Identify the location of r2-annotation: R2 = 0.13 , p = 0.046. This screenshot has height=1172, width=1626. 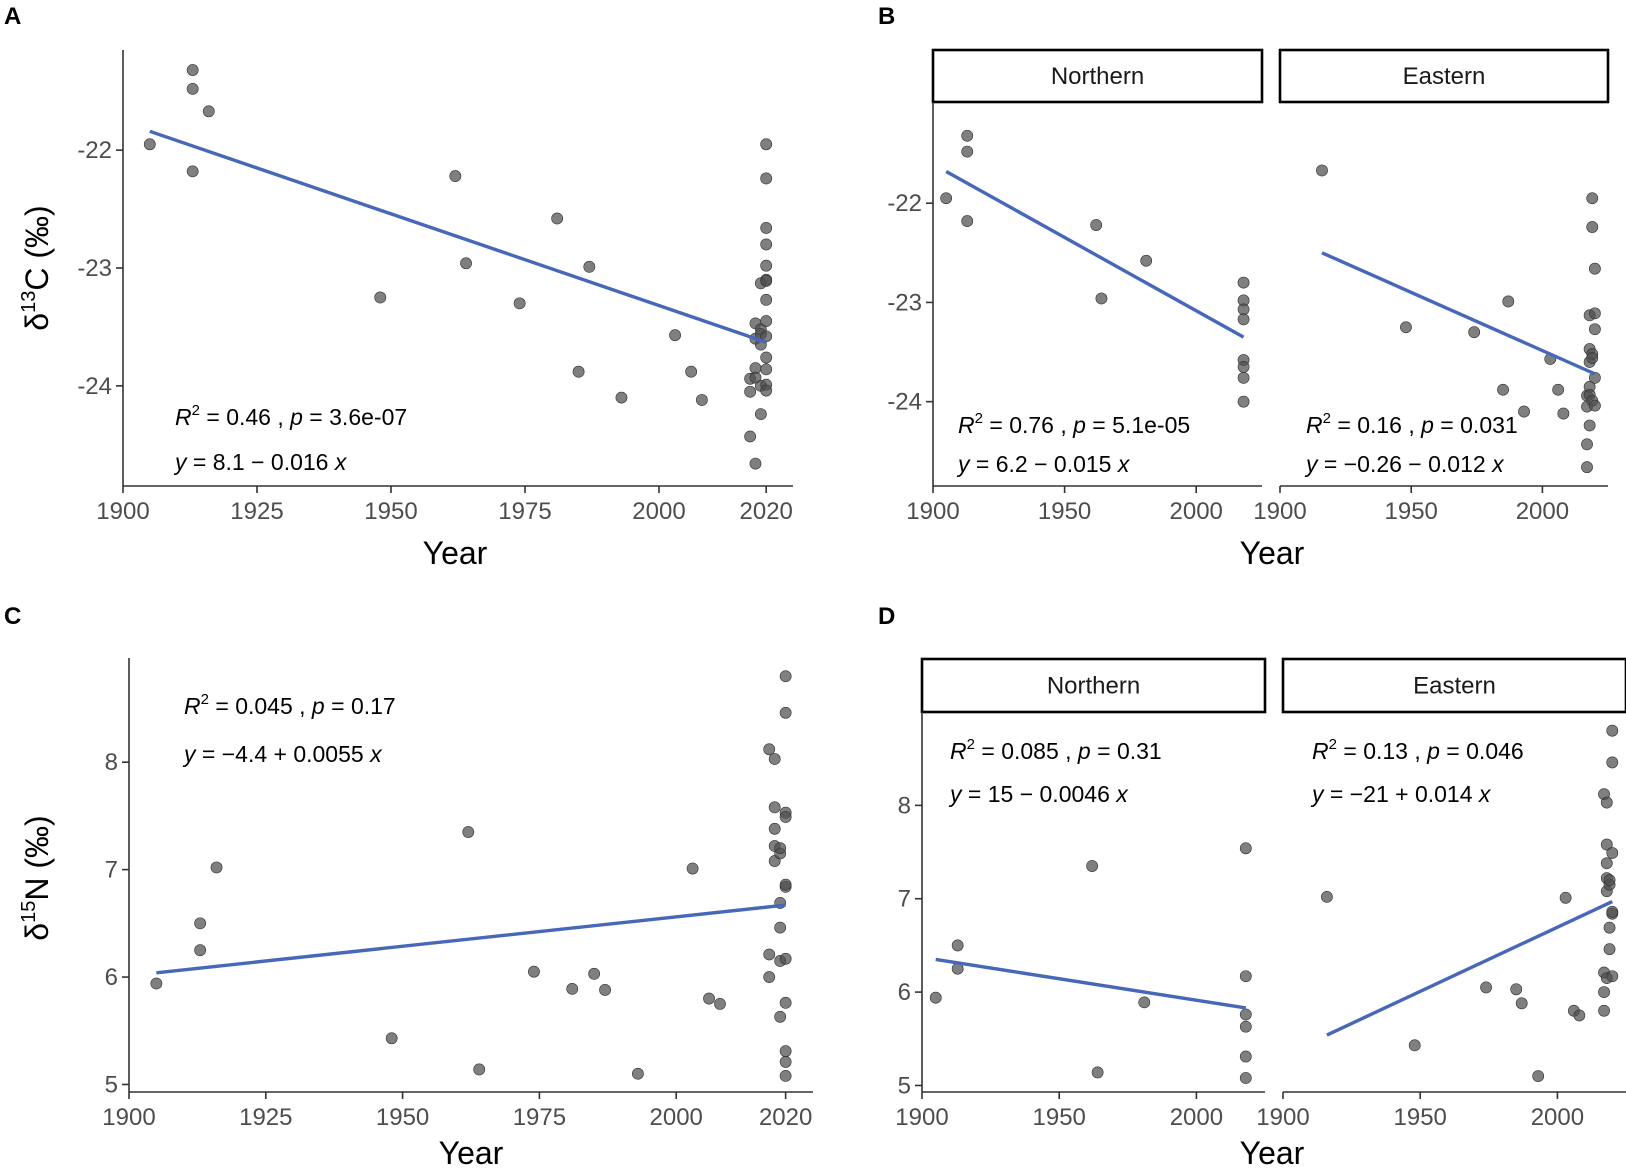
(1418, 750).